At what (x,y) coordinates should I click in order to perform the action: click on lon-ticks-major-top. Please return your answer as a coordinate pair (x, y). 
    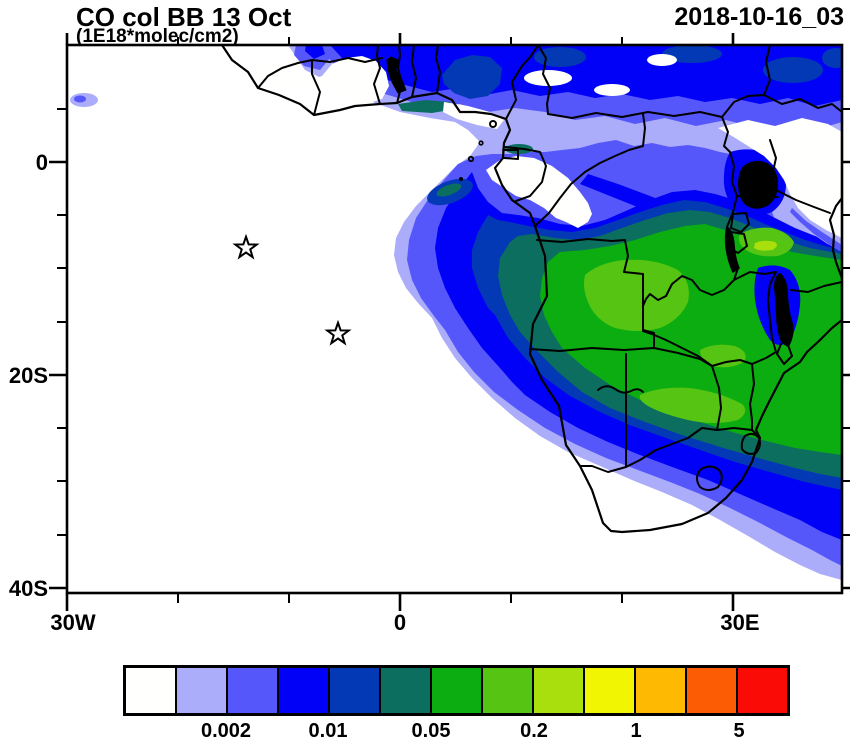
    Looking at the image, I should click on (400, 39).